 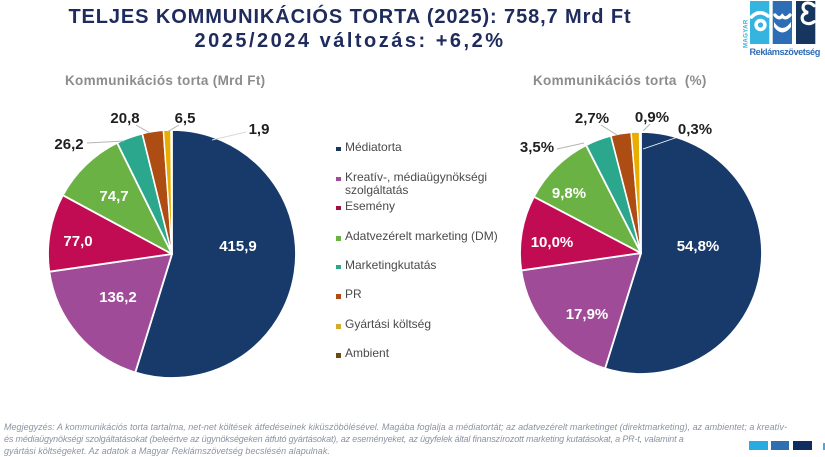 What do you see at coordinates (124, 118) in the screenshot?
I see `svg-text: 20,8` at bounding box center [124, 118].